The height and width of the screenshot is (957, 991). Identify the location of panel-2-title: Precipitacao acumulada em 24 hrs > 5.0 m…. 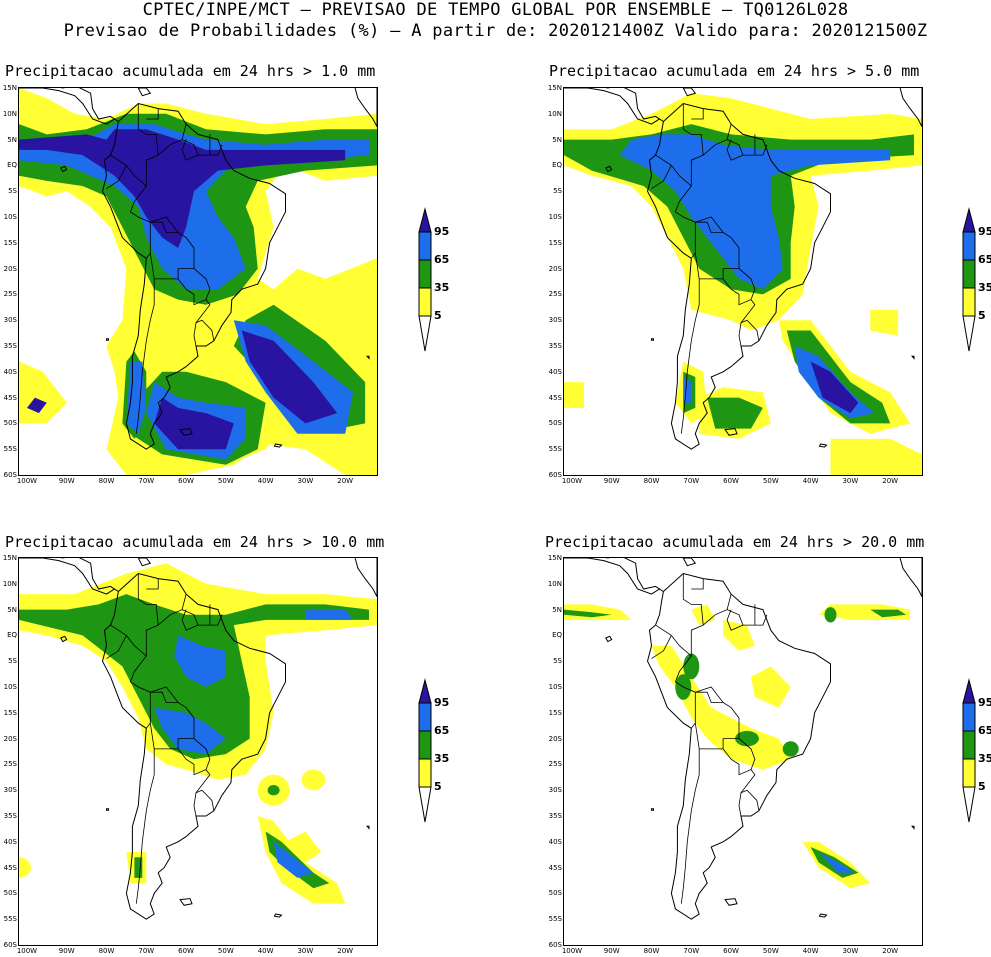
(734, 71).